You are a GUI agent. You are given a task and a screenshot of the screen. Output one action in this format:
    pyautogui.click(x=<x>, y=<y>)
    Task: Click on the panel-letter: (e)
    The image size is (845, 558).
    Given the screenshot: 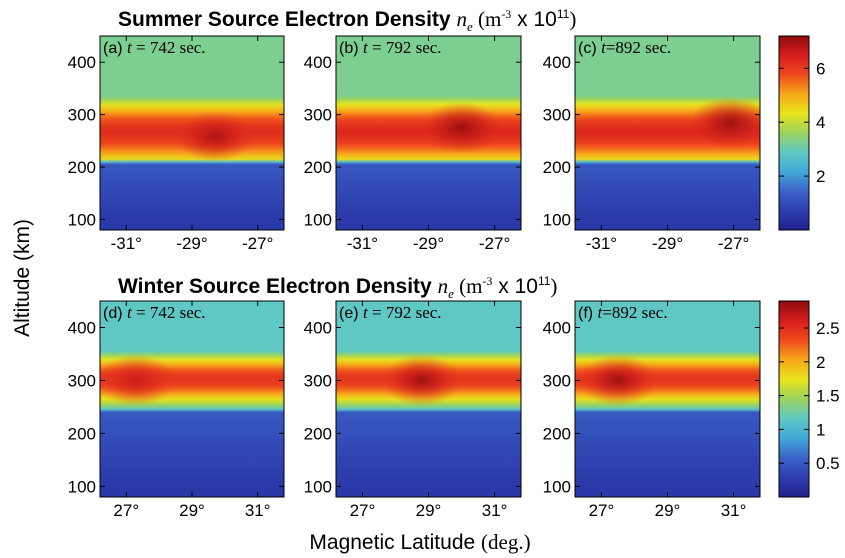 What is the action you would take?
    pyautogui.click(x=351, y=313)
    